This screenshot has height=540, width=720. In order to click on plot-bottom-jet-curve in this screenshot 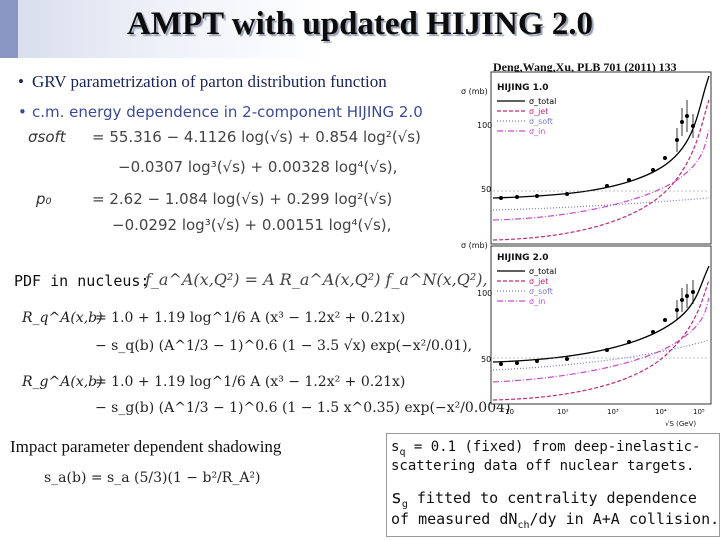, I will do `click(601, 340)`.